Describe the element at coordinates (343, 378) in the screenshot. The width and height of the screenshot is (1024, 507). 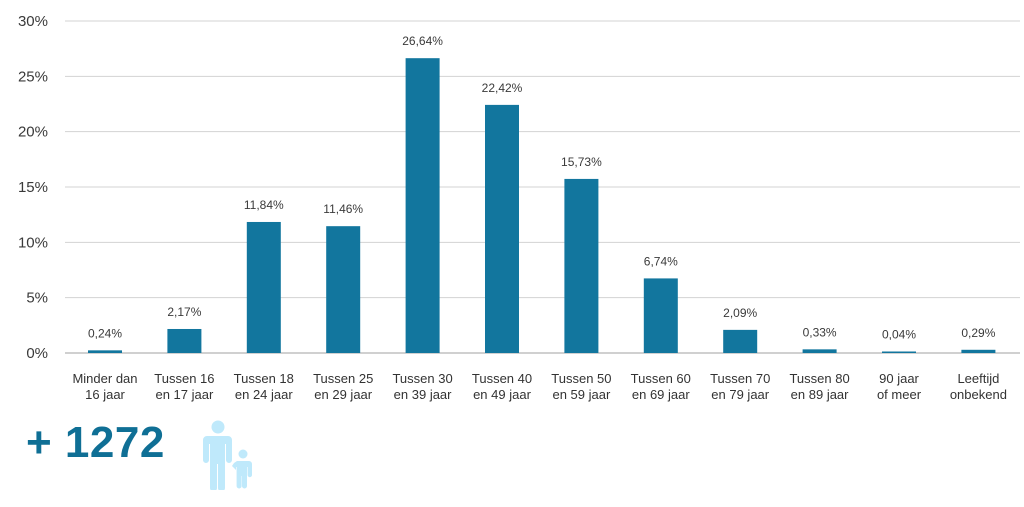
I see `x-tick-label: Tussen 25` at that location.